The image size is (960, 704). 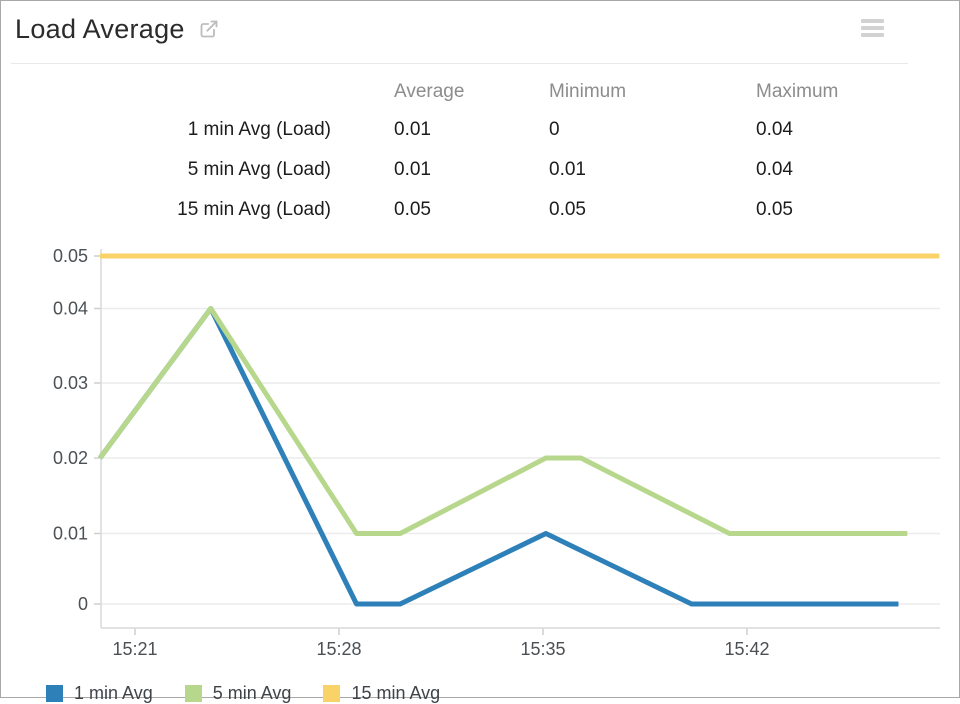 I want to click on stats-col-header-maximum: Maximum, so click(x=797, y=91).